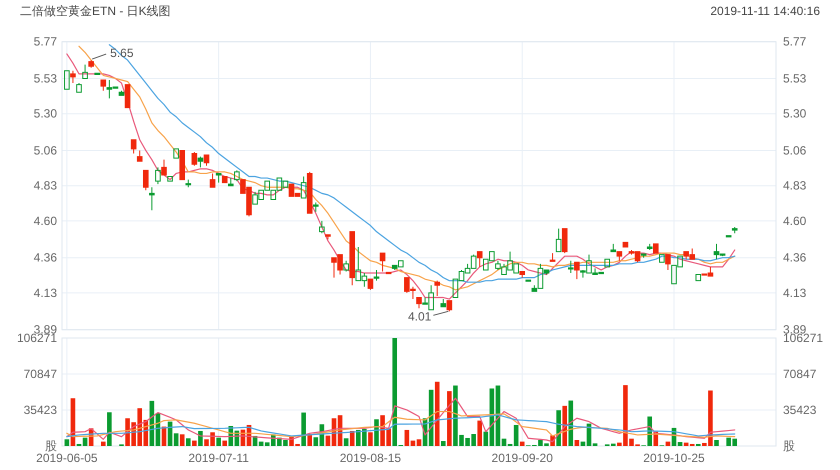 The height and width of the screenshot is (470, 840). Describe the element at coordinates (795, 78) in the screenshot. I see `y2-tick-label: 5.53` at that location.